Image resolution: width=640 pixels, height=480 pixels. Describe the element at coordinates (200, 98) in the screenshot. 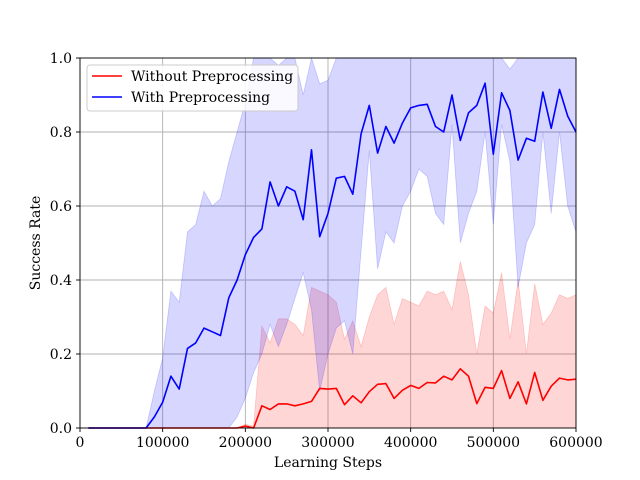

I see `legend-label-with-preprocessing: With Preprocessing` at that location.